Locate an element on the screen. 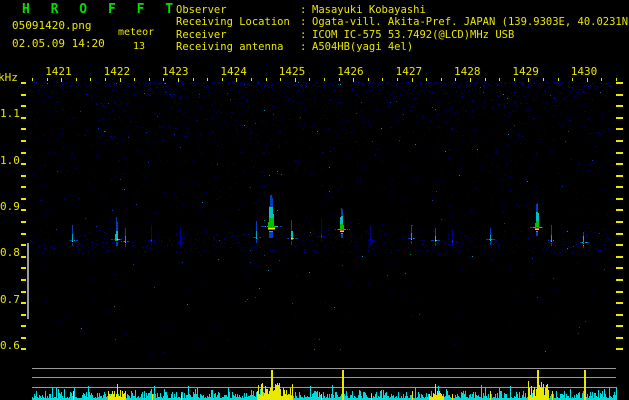  x-axis-tick-label: 1427 is located at coordinates (409, 71).